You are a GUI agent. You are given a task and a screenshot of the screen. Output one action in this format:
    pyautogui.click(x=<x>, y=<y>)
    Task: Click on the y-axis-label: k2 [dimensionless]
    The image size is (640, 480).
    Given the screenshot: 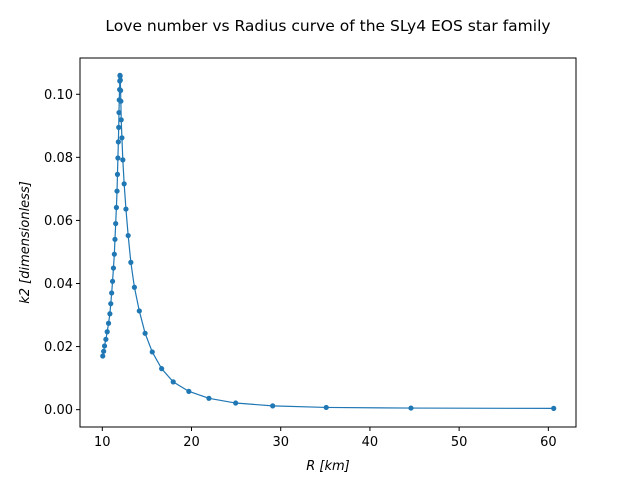 What is the action you would take?
    pyautogui.click(x=25, y=242)
    